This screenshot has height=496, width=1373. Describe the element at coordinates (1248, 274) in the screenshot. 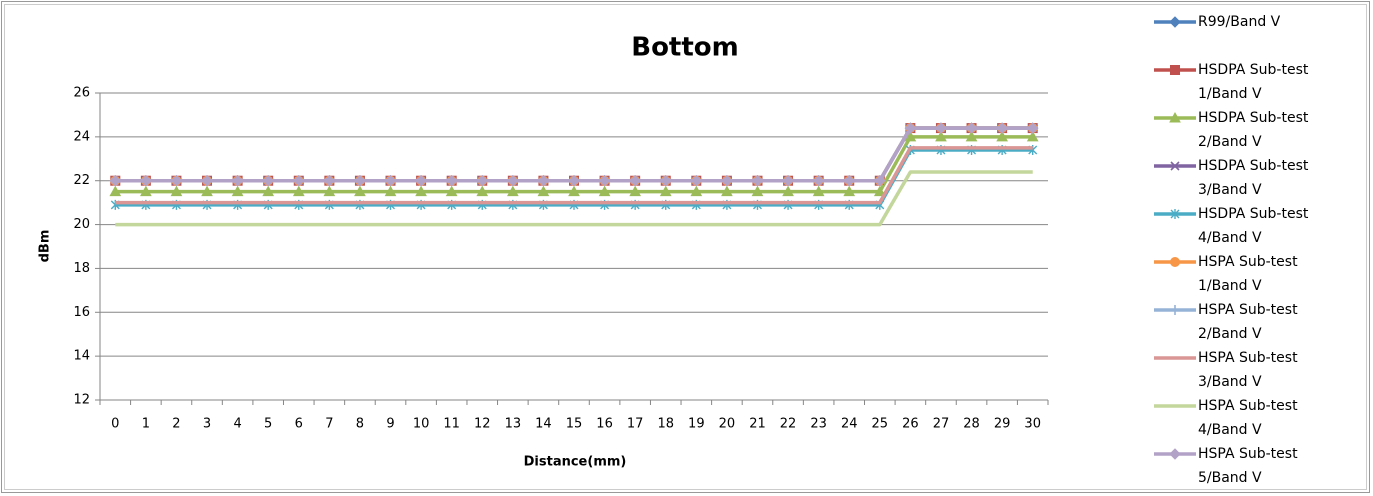

I see `legend-label: HSPA Sub-test 1/Band V` at that location.